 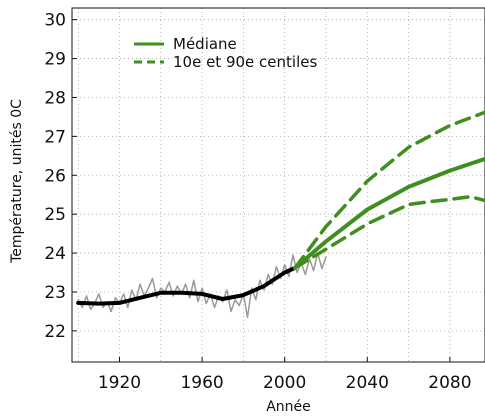 I want to click on legend-label: Médiane, so click(x=205, y=44).